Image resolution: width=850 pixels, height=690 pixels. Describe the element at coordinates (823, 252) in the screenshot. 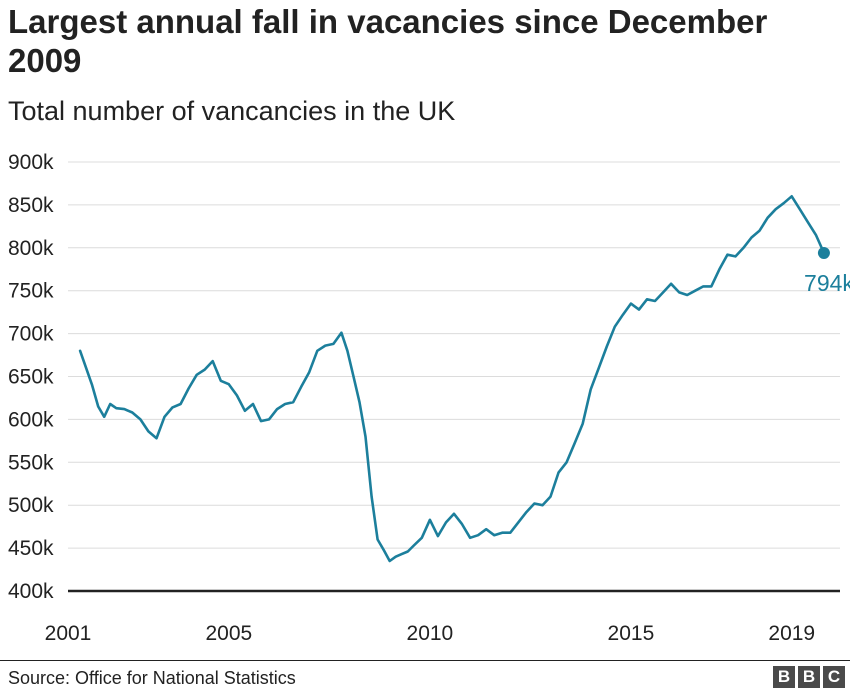

I see `latest-value-point` at that location.